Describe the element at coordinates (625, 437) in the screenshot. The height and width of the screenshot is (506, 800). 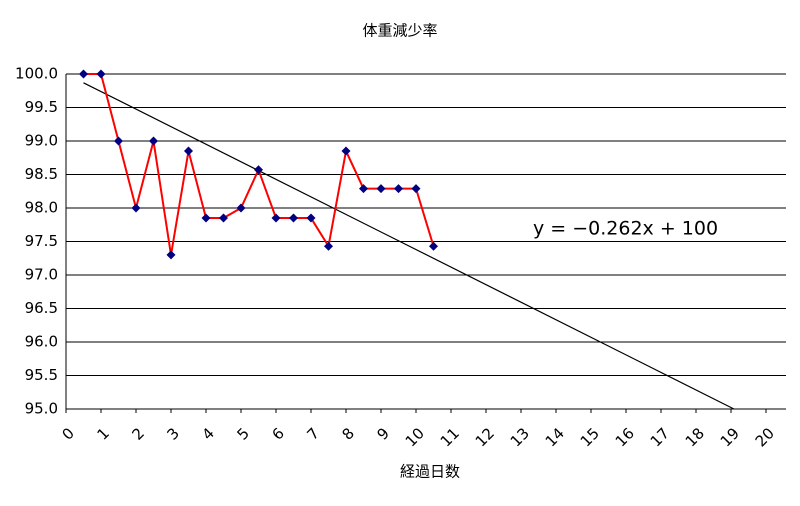
I see `x-tick-label: 16` at that location.